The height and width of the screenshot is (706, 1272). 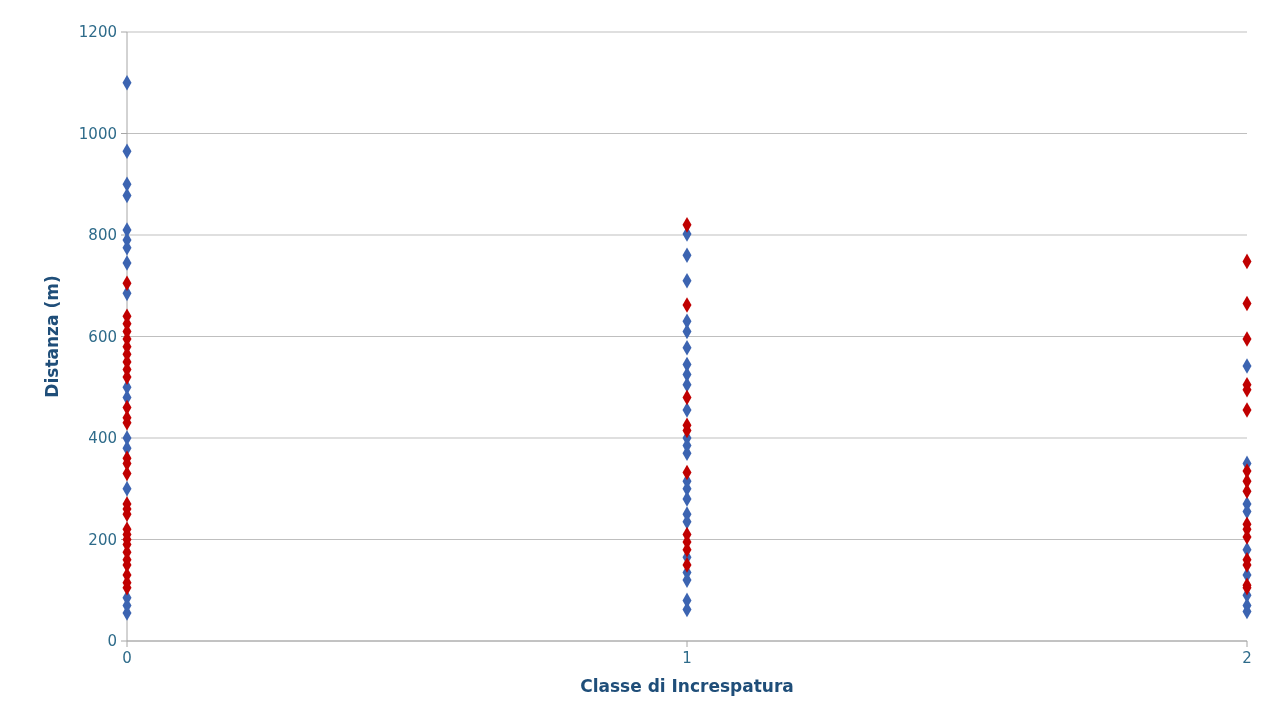 What do you see at coordinates (97, 32) in the screenshot?
I see `y-tick-label: 1200` at bounding box center [97, 32].